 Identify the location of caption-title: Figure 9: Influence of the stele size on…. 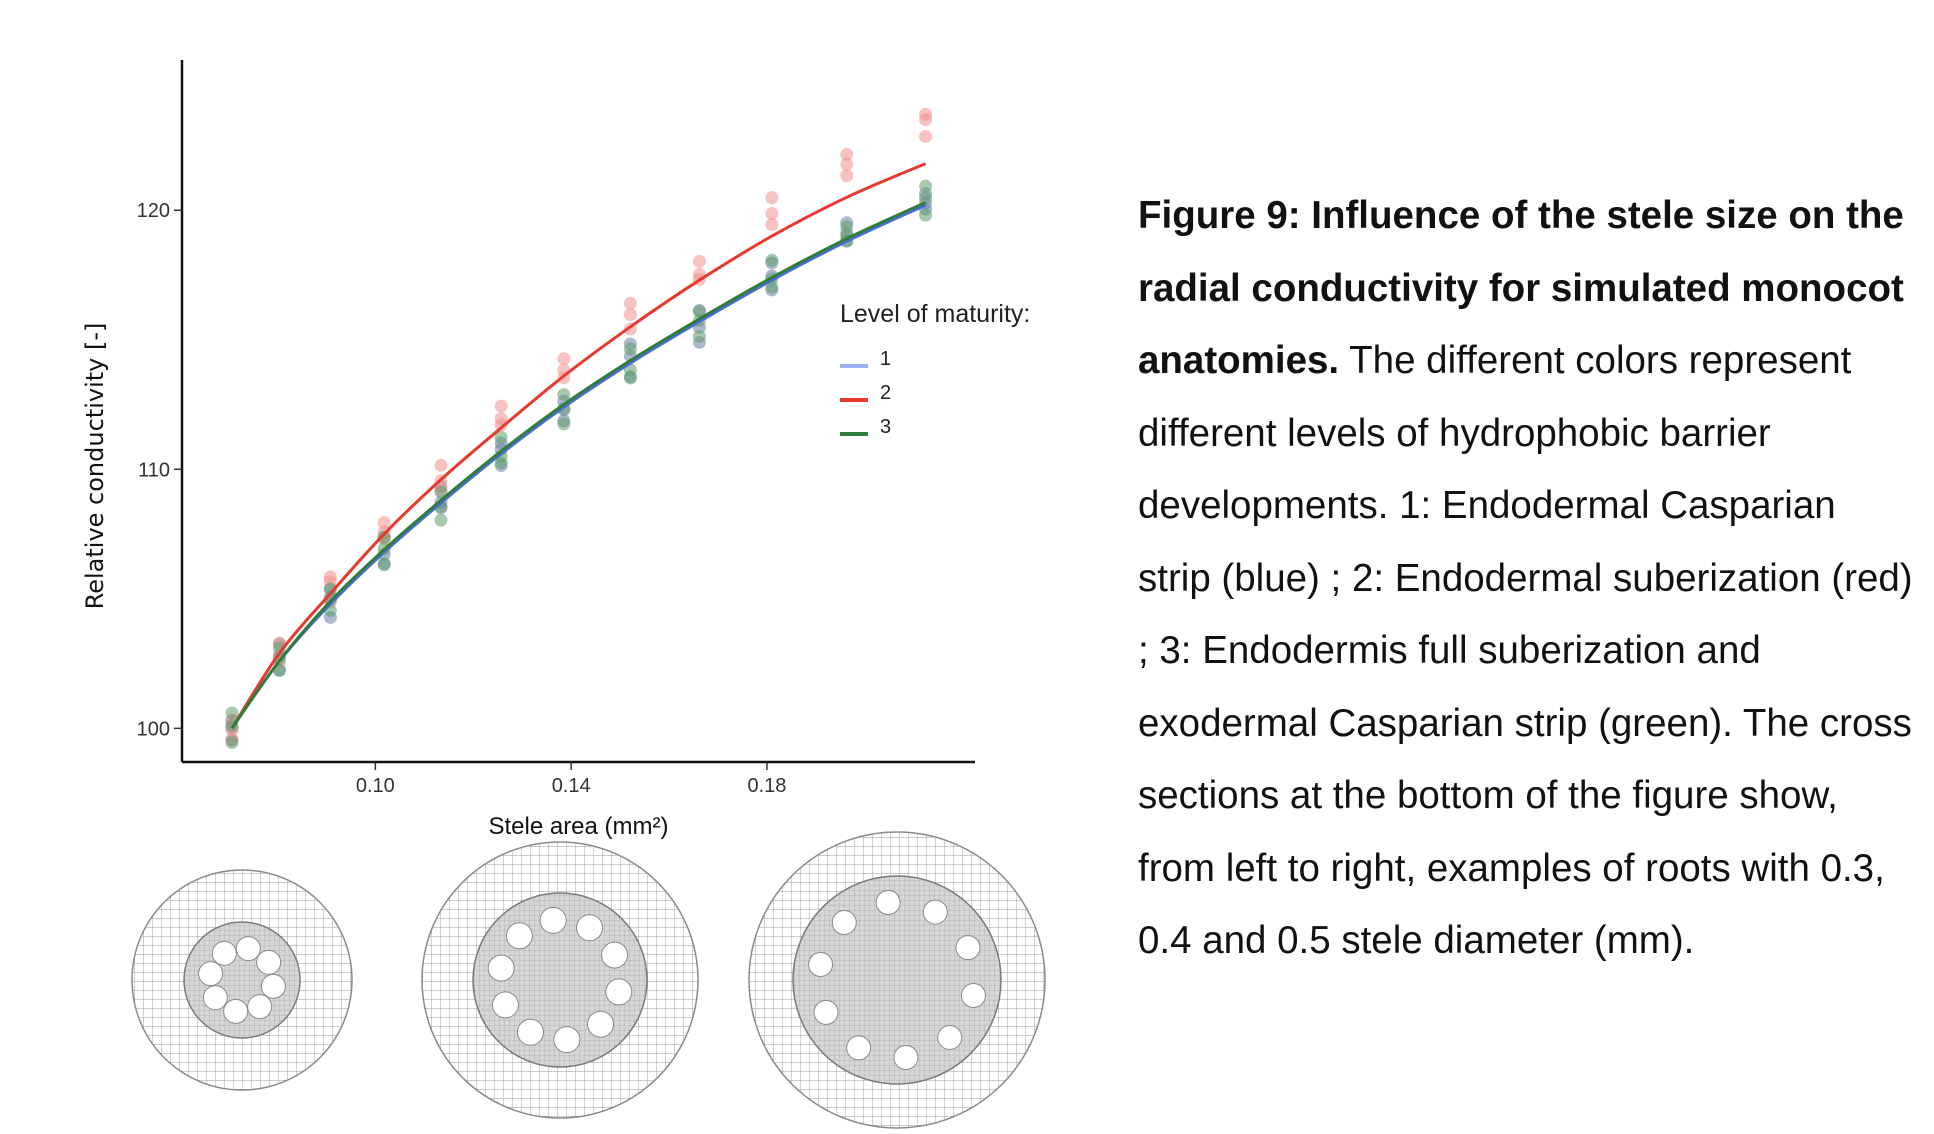
(1521, 288).